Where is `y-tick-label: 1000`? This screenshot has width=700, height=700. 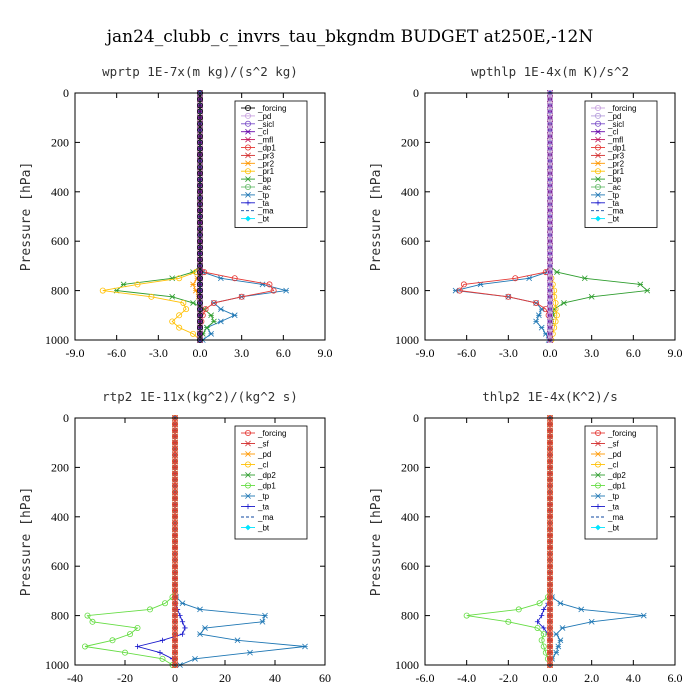
y-tick-label: 1000 is located at coordinates (57, 665).